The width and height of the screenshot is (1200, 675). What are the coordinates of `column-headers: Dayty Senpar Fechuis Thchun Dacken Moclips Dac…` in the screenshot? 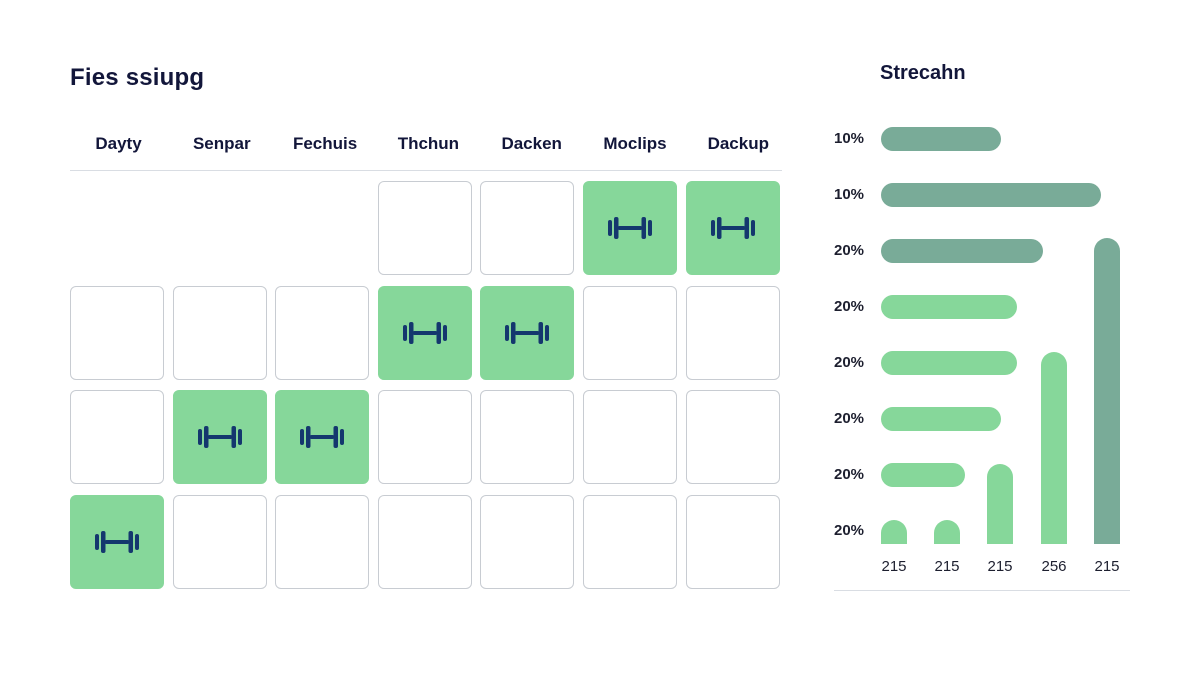 It's located at (427, 146).